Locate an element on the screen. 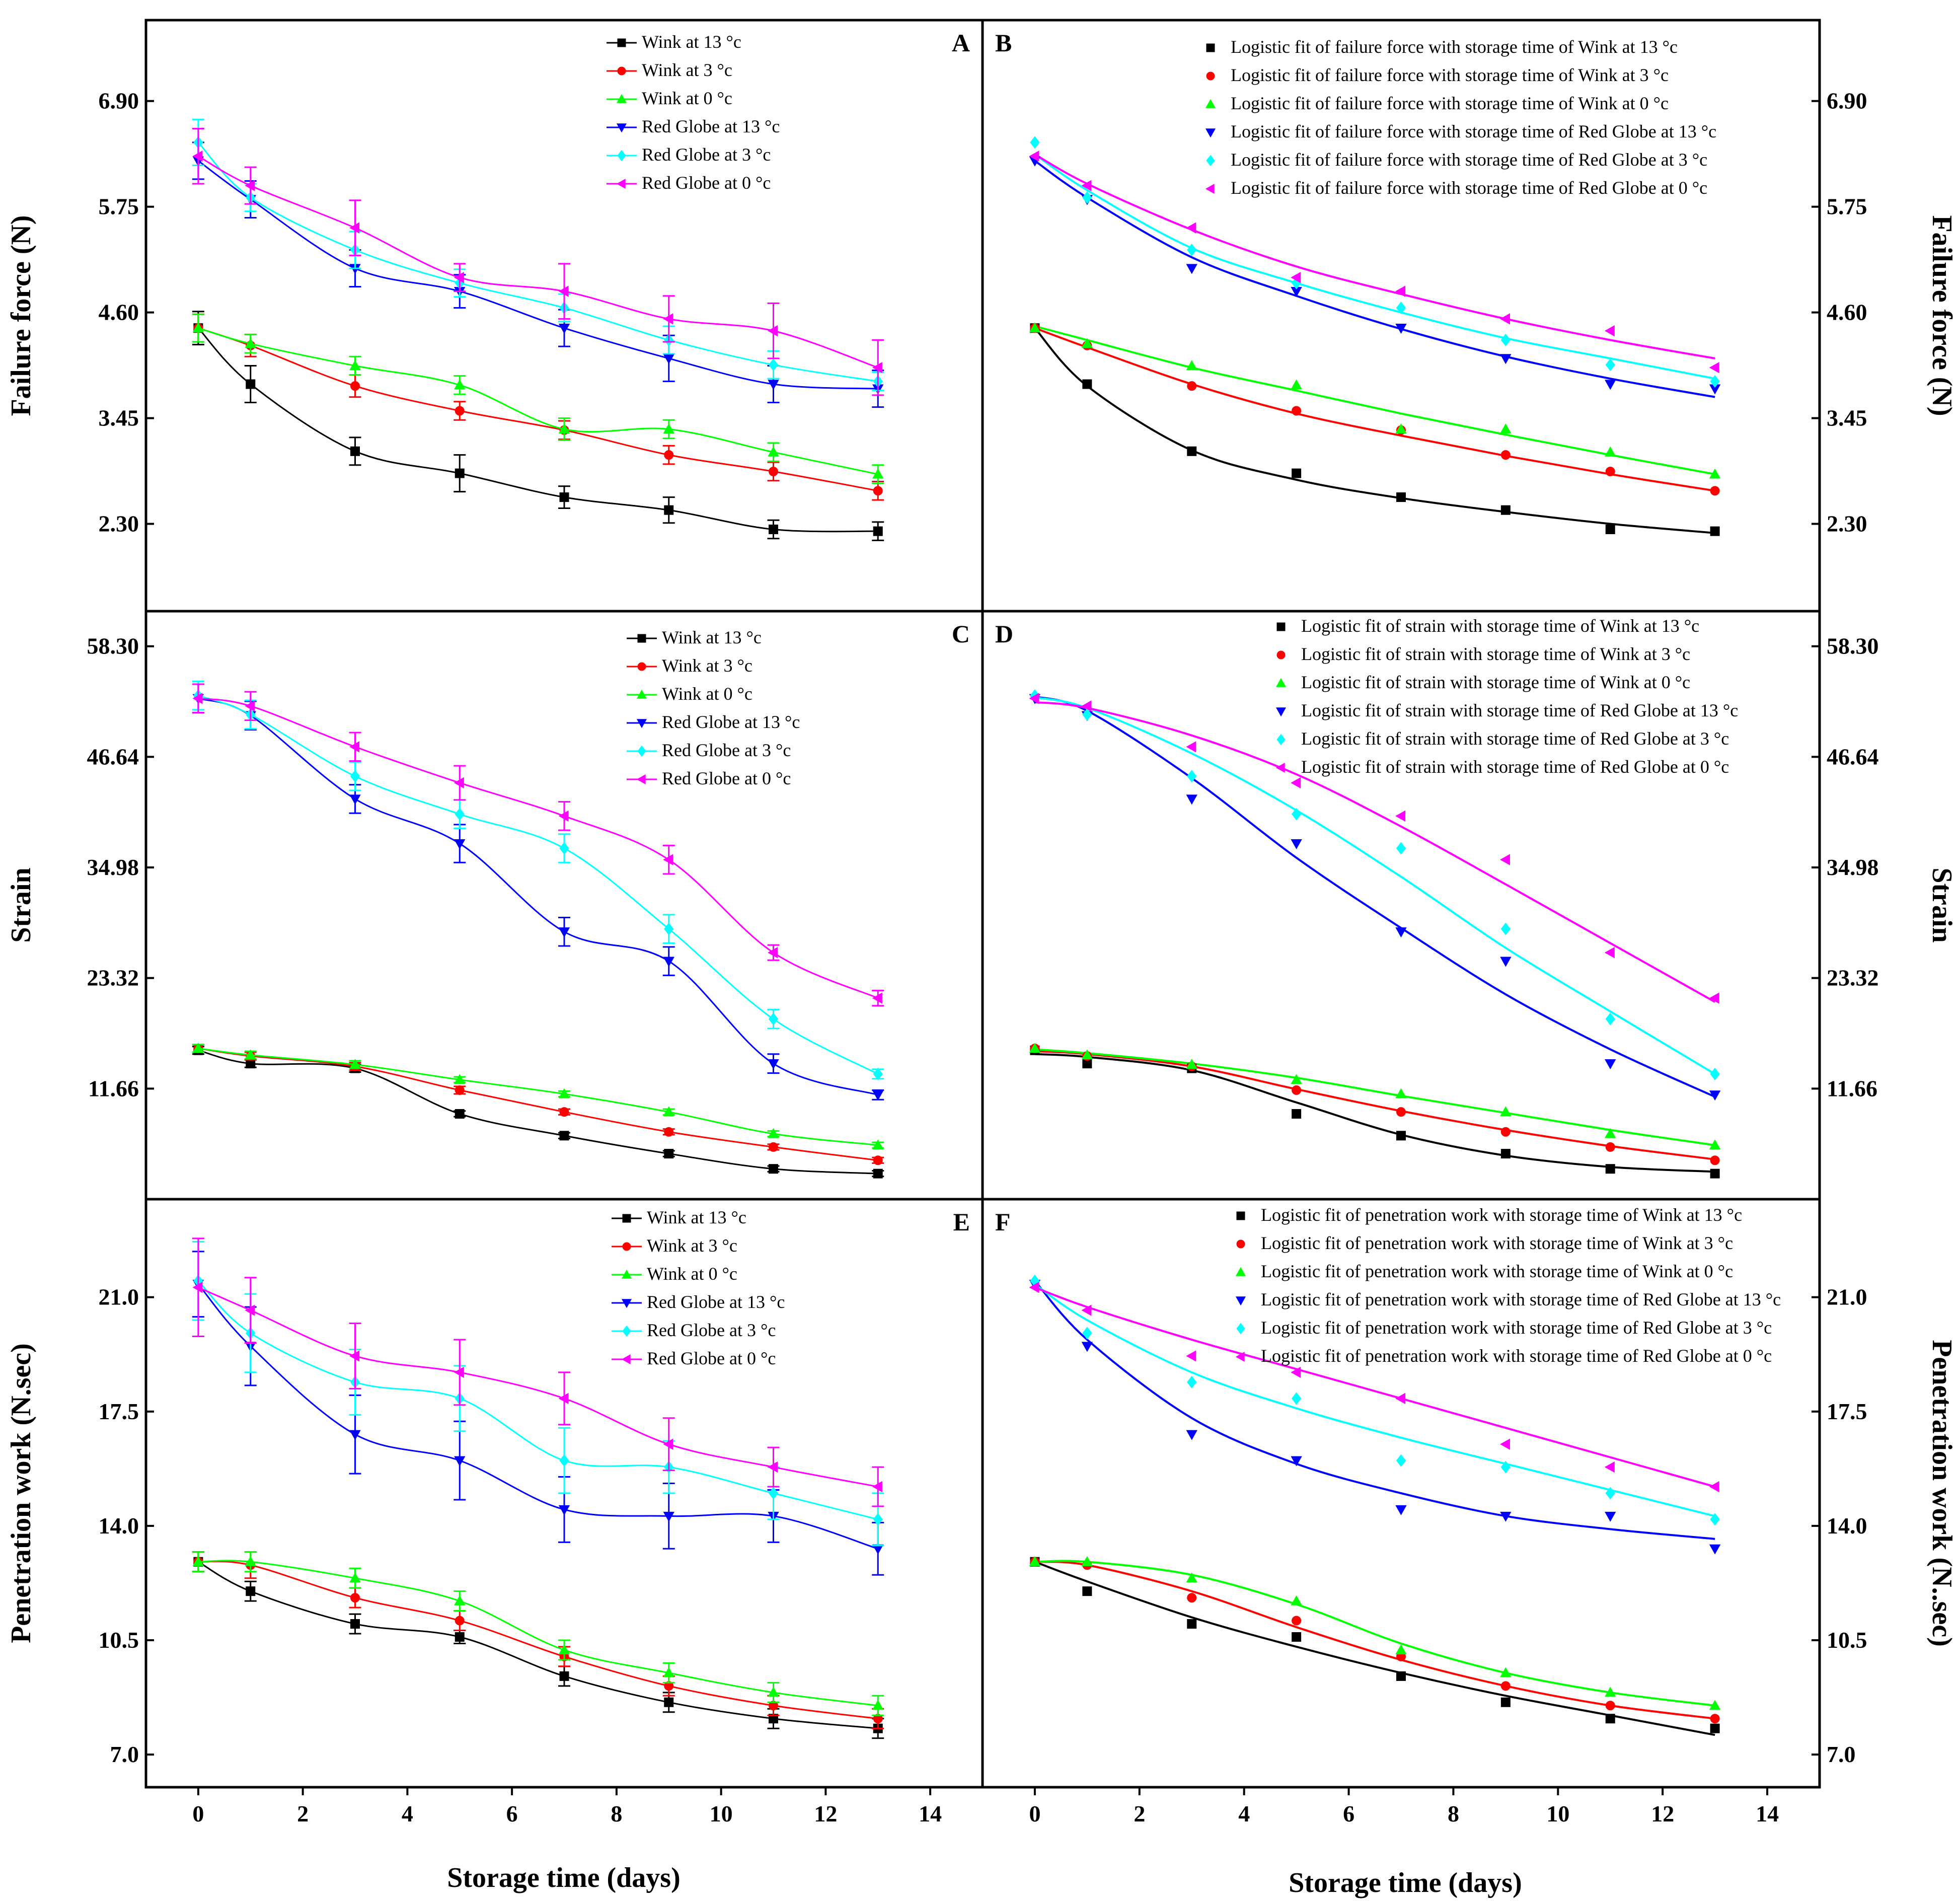 This screenshot has width=1960, height=1901. y-tick-label: 10.5 is located at coordinates (1847, 1640).